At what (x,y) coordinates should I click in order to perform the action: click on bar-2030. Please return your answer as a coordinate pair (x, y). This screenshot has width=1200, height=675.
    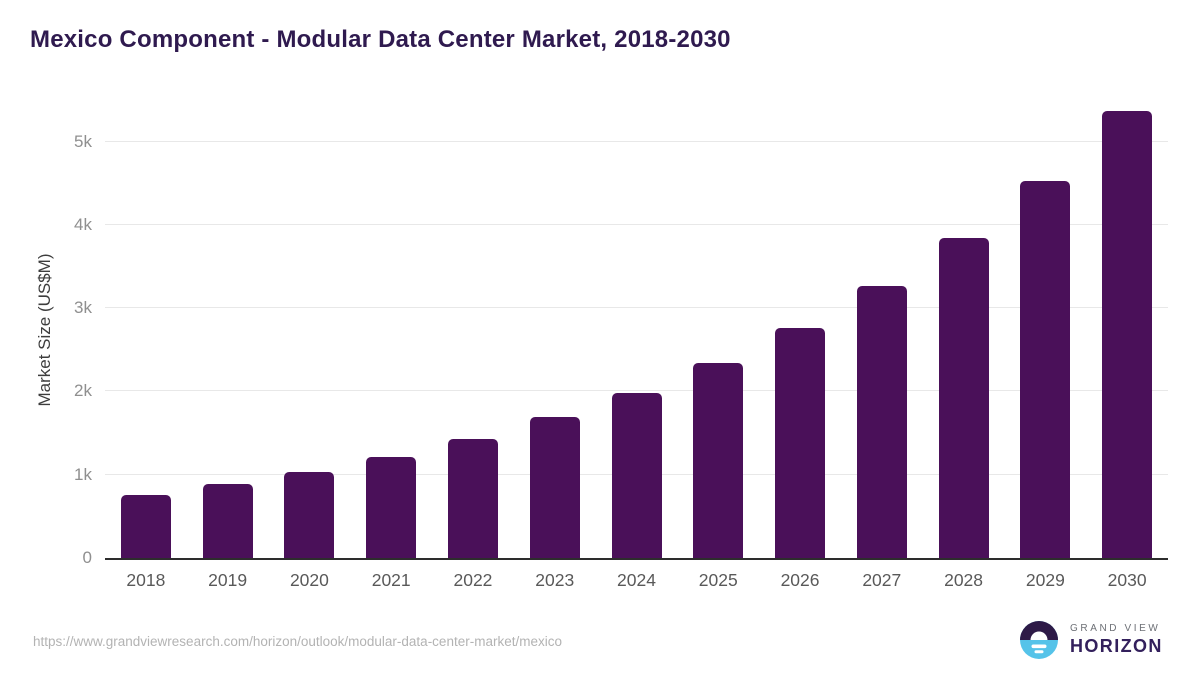
    Looking at the image, I should click on (1127, 334).